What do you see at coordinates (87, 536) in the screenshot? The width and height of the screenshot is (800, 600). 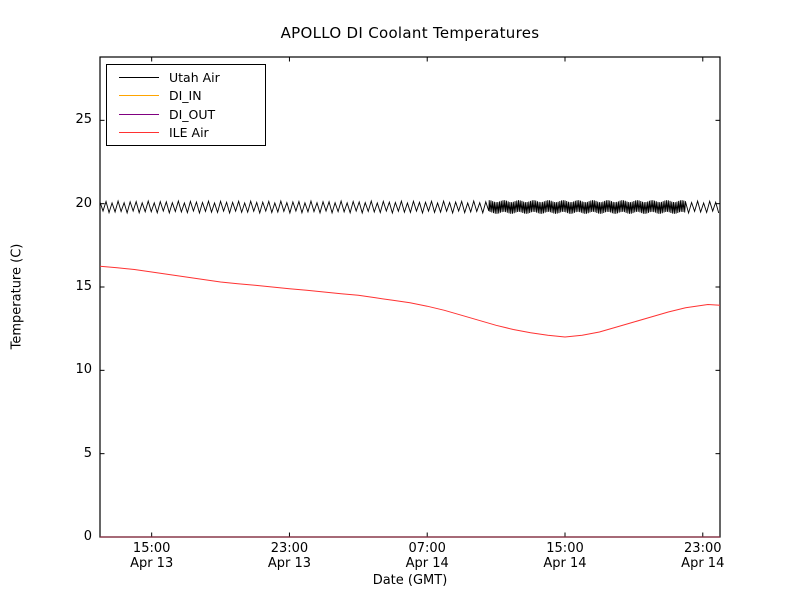 I see `y-tick-label: 0` at bounding box center [87, 536].